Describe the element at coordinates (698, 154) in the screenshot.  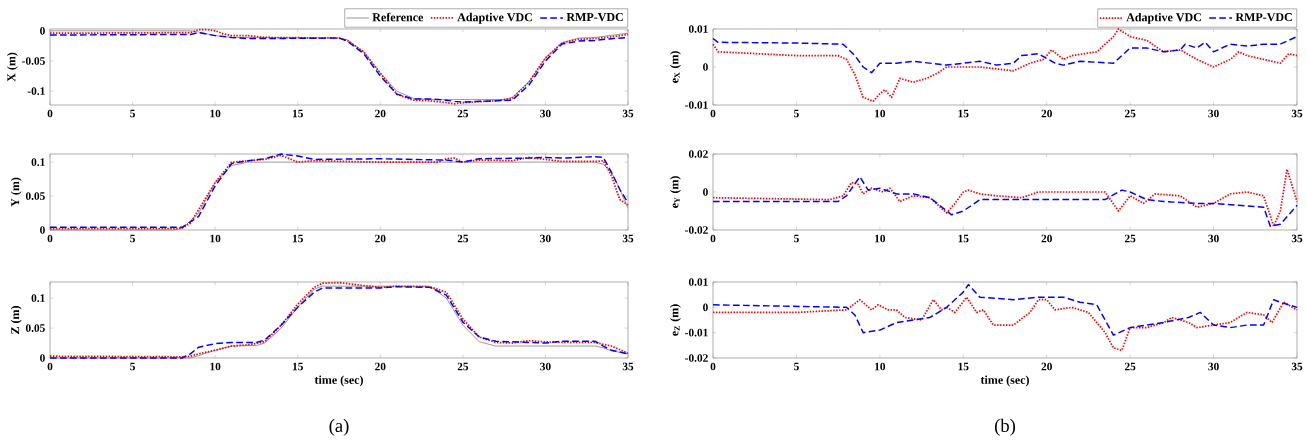
I see `y-tick-label: 0.02` at that location.